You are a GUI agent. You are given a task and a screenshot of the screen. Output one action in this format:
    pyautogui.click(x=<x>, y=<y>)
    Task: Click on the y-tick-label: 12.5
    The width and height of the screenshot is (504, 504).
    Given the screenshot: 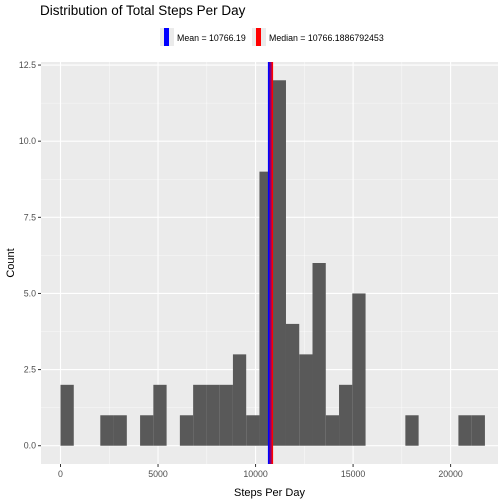 What is the action you would take?
    pyautogui.click(x=27, y=65)
    